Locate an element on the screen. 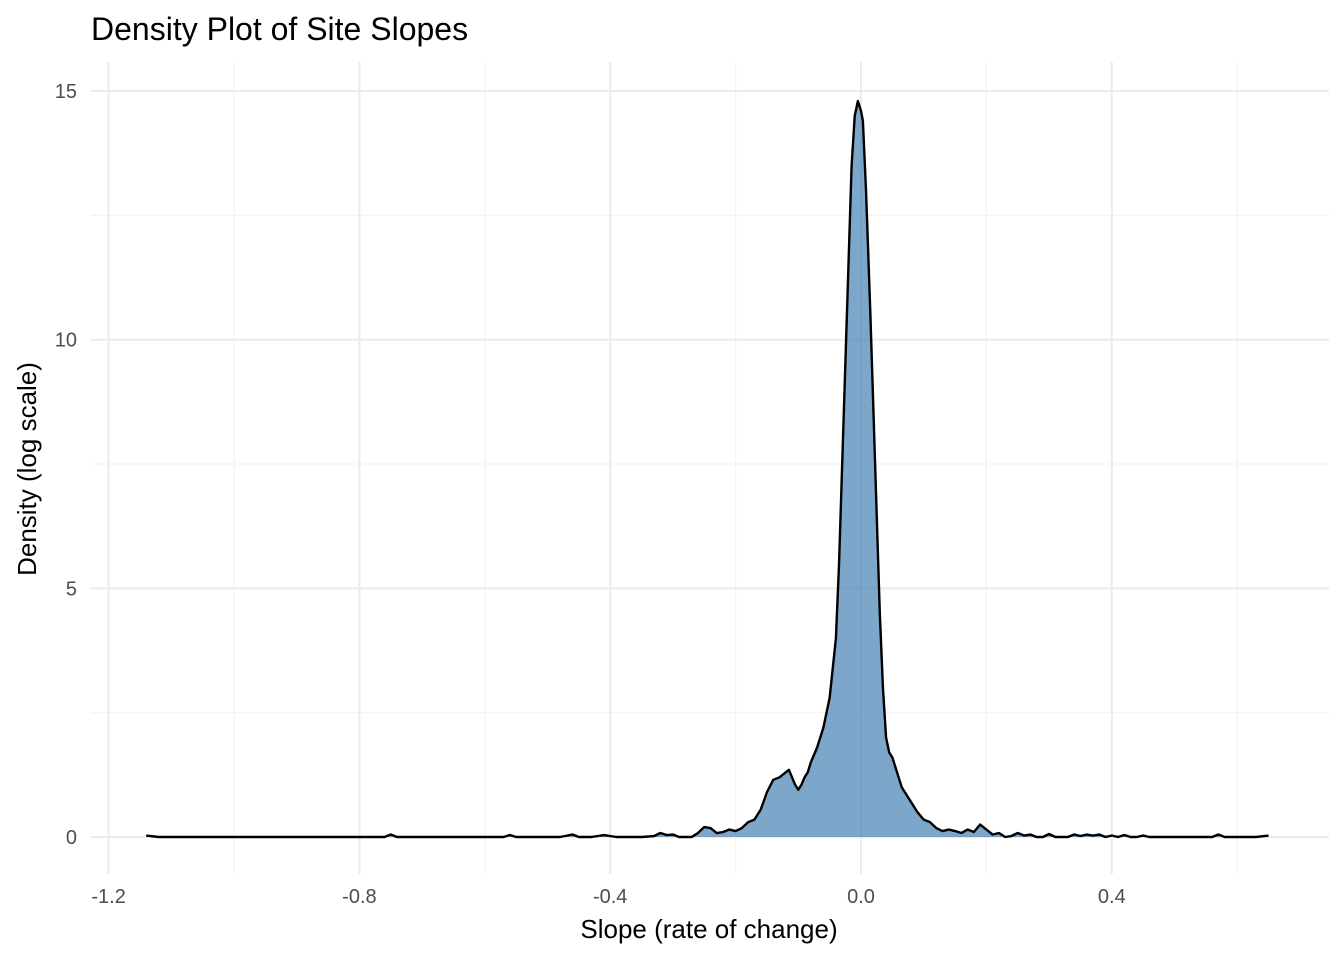 Image resolution: width=1344 pixels, height=960 pixels. x-axis-title: Slope (rate of change) is located at coordinates (708, 929).